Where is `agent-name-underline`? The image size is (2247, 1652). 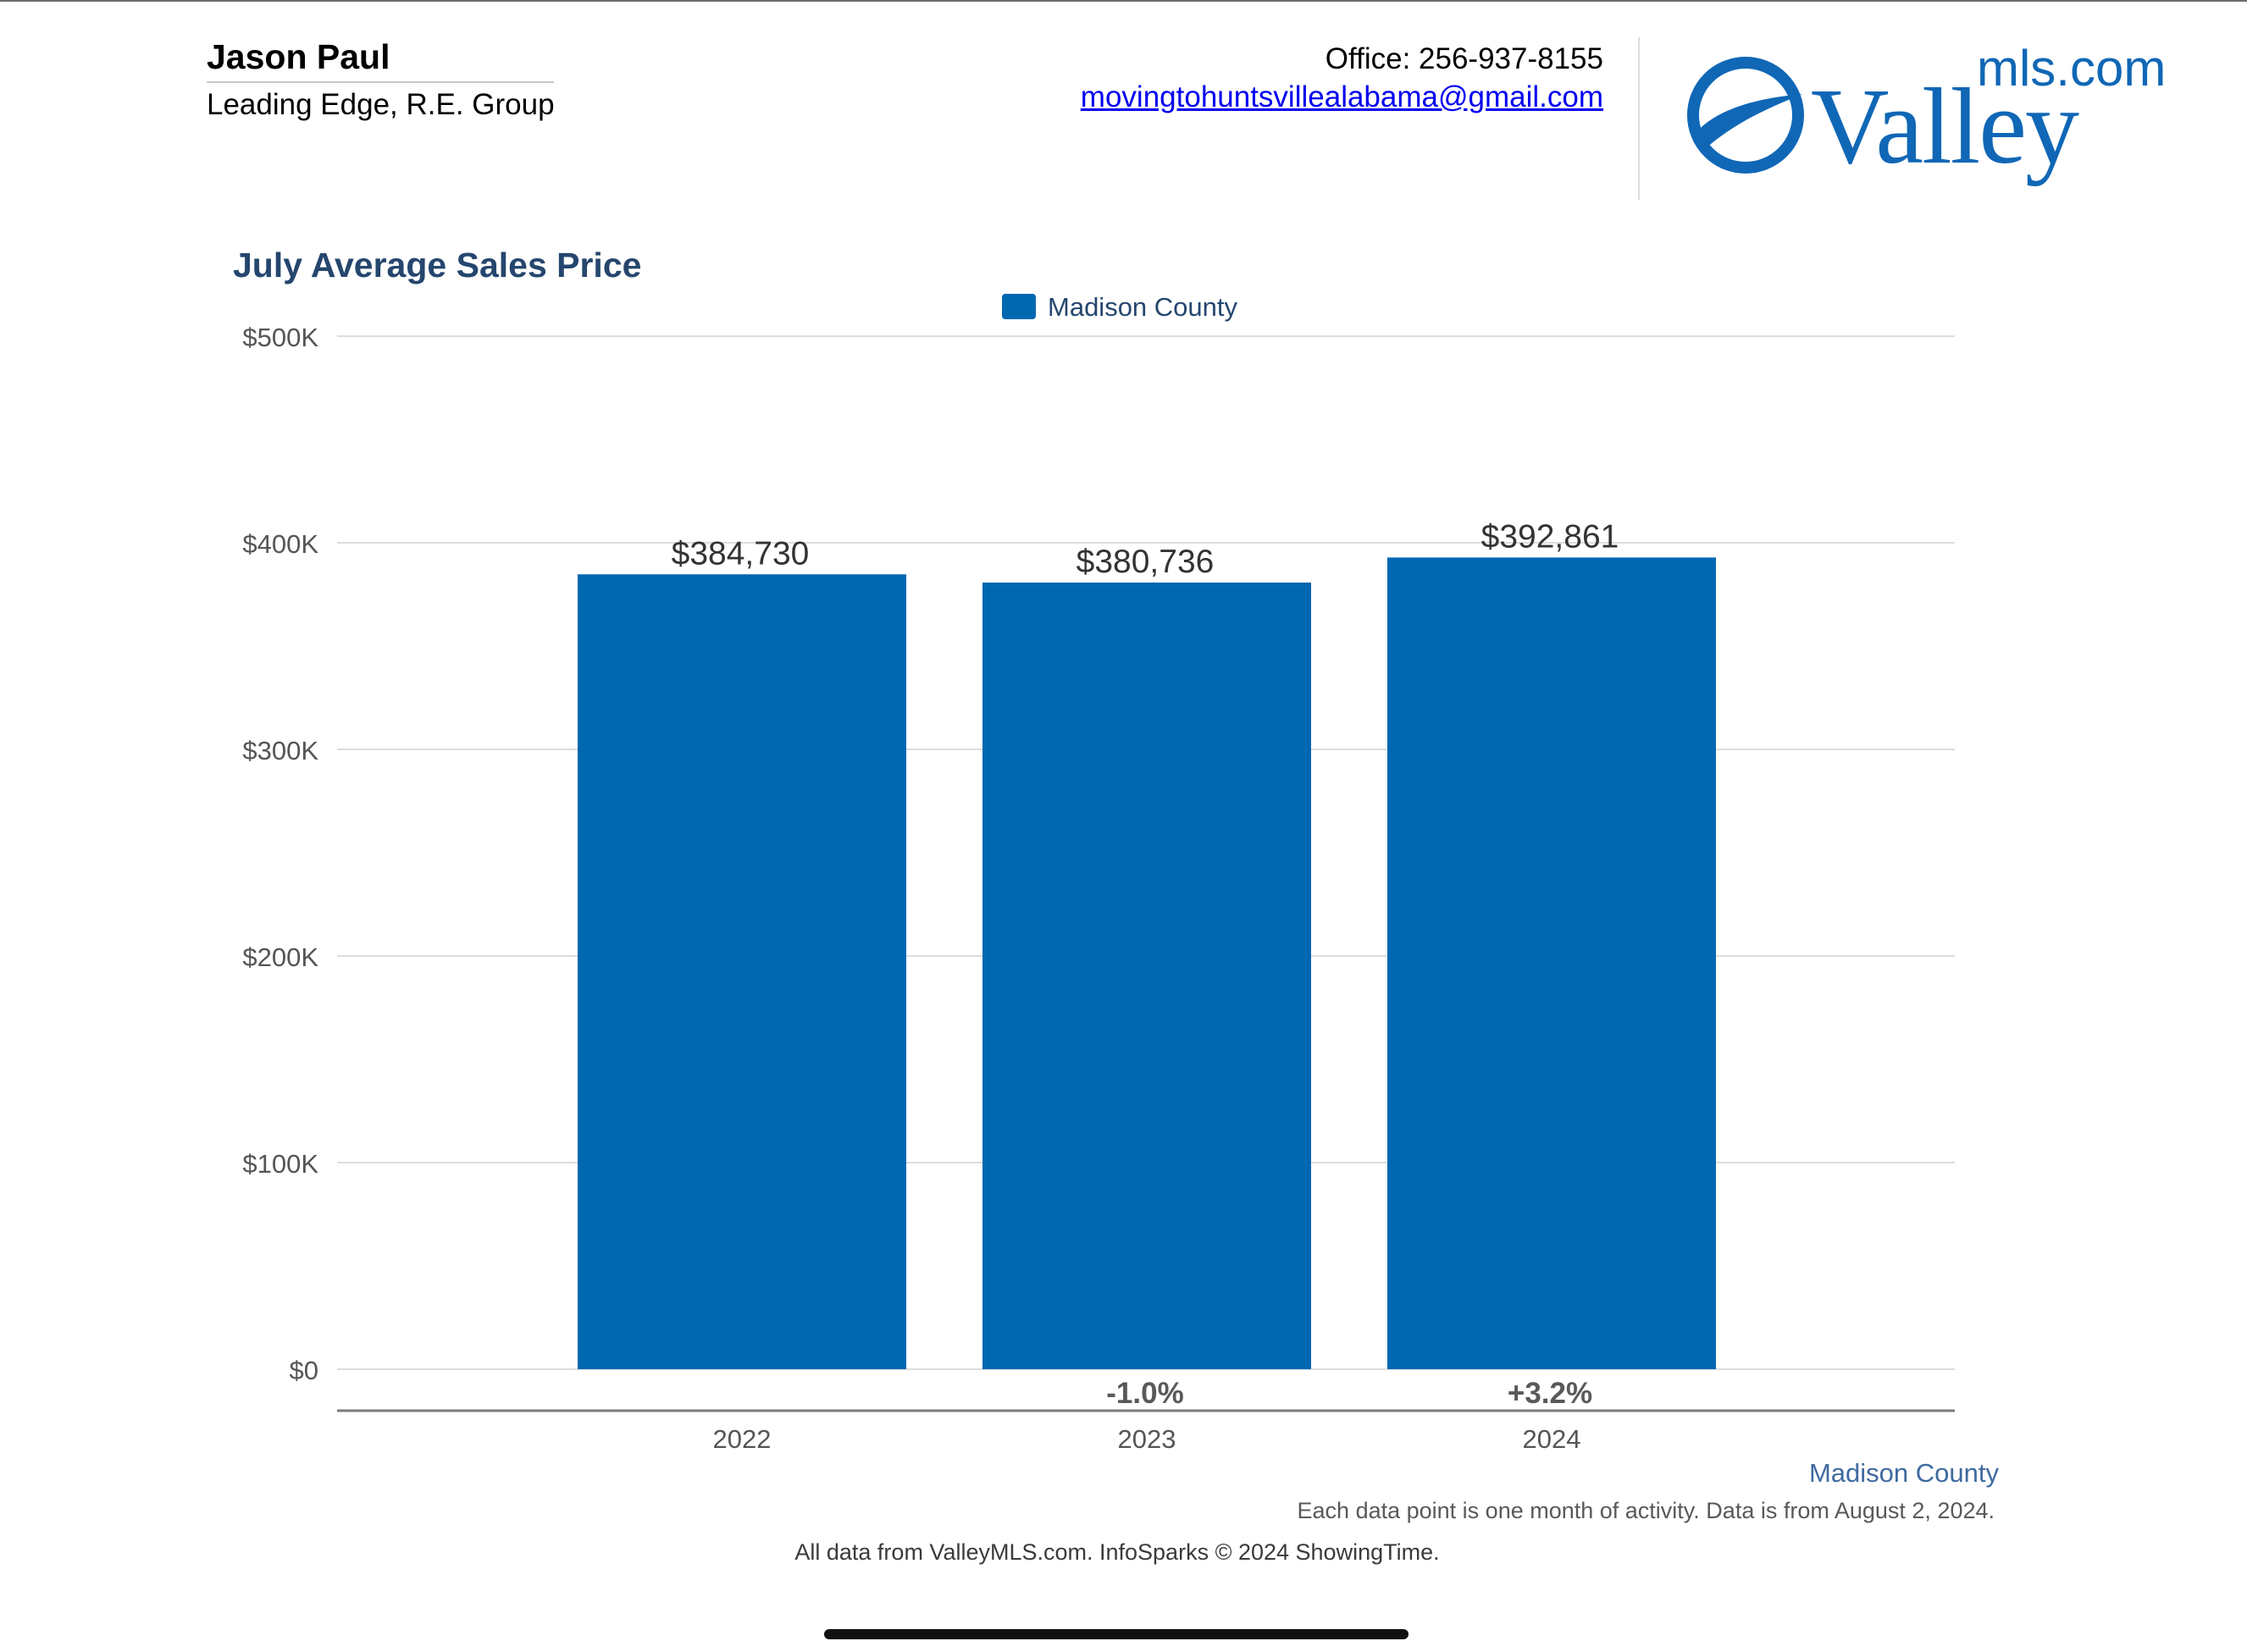 agent-name-underline is located at coordinates (380, 82).